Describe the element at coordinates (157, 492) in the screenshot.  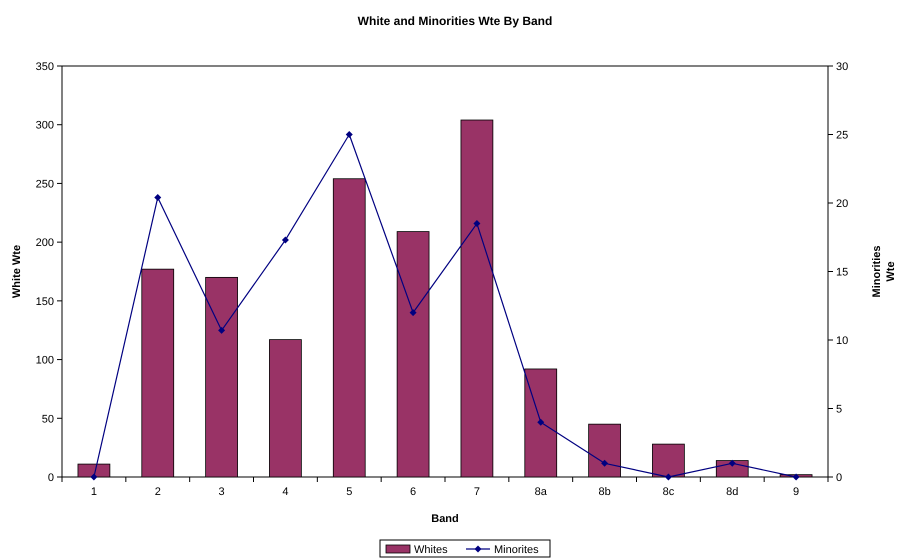
I see `x-tick-label: 2` at that location.